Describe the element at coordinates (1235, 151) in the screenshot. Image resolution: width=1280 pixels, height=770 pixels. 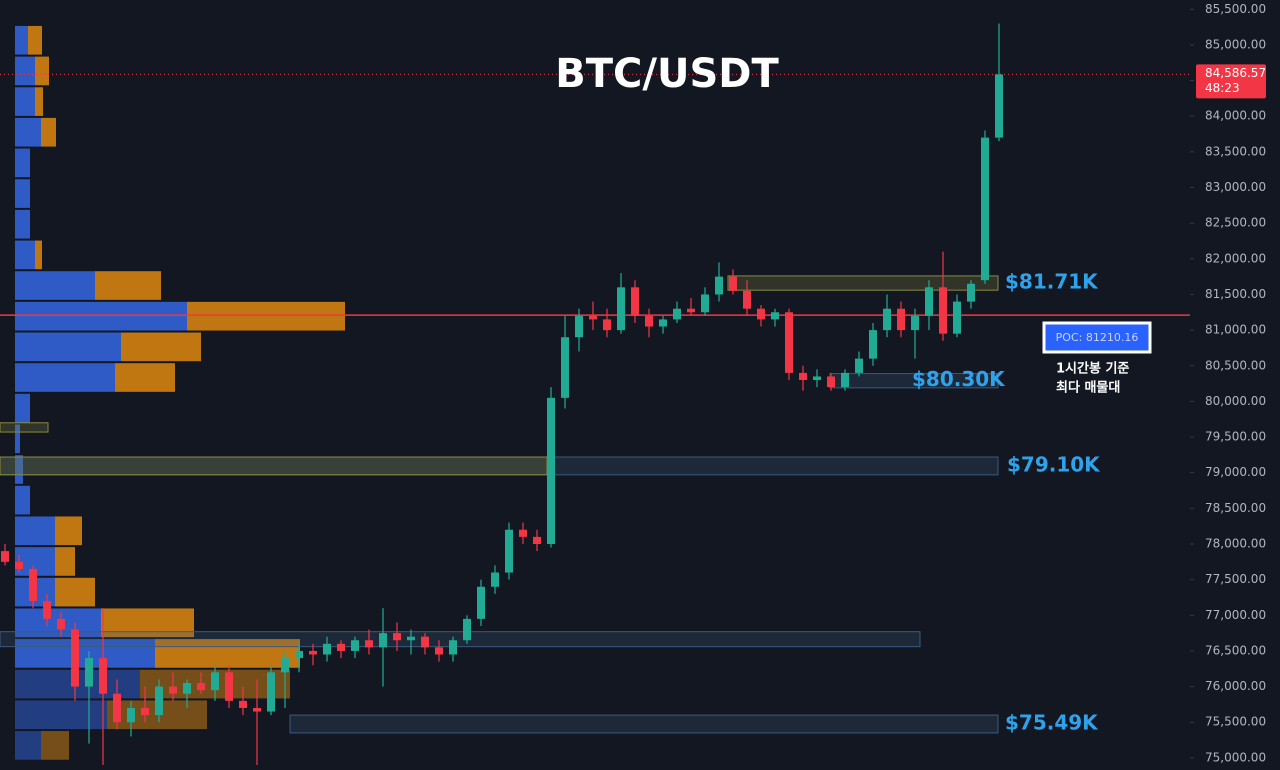
I see `y-tick-label: 83,500.00` at that location.